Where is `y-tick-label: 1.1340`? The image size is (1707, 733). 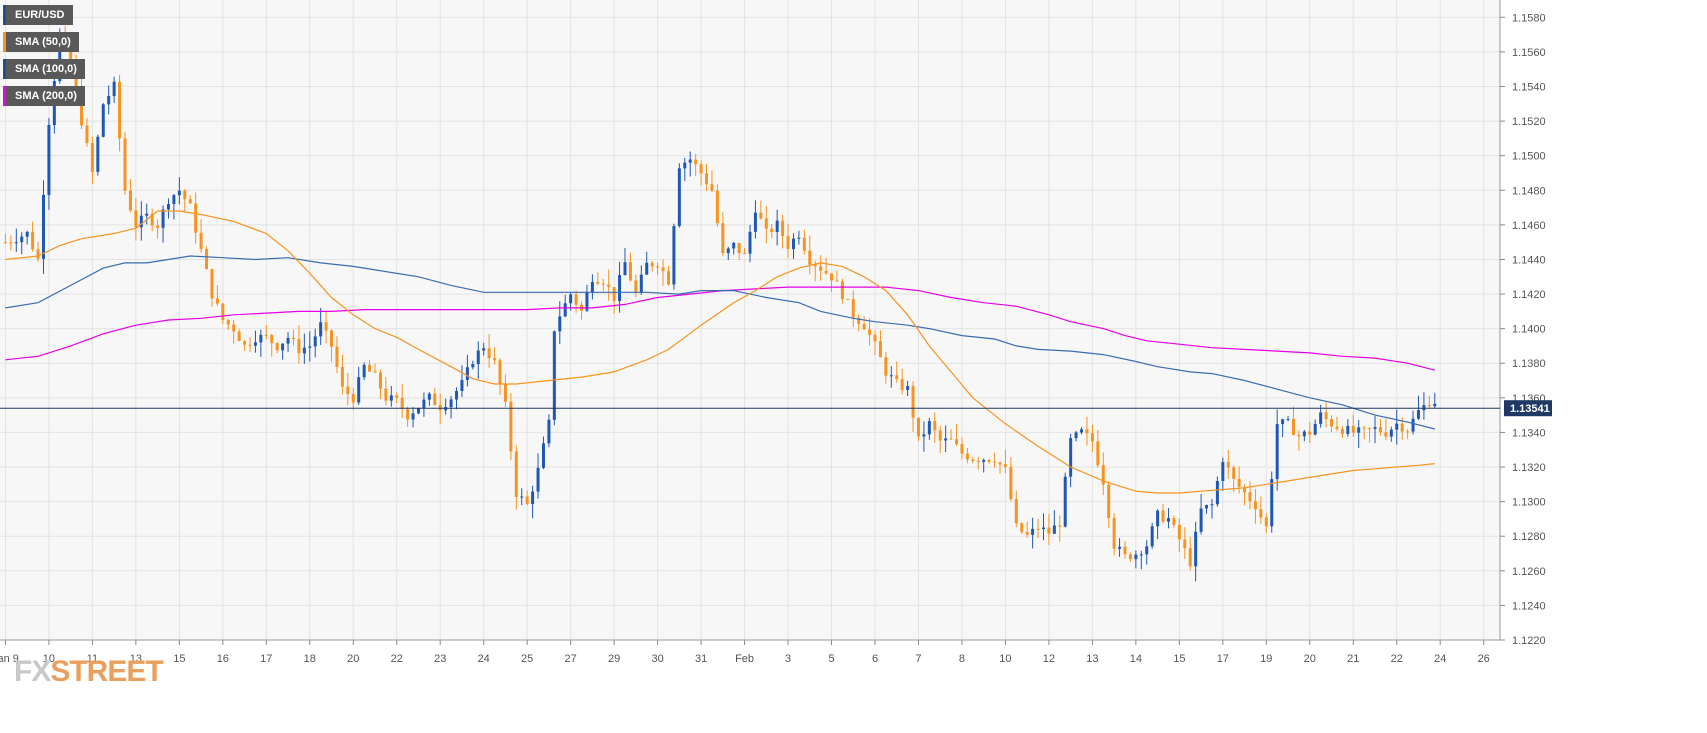
y-tick-label: 1.1340 is located at coordinates (1529, 433).